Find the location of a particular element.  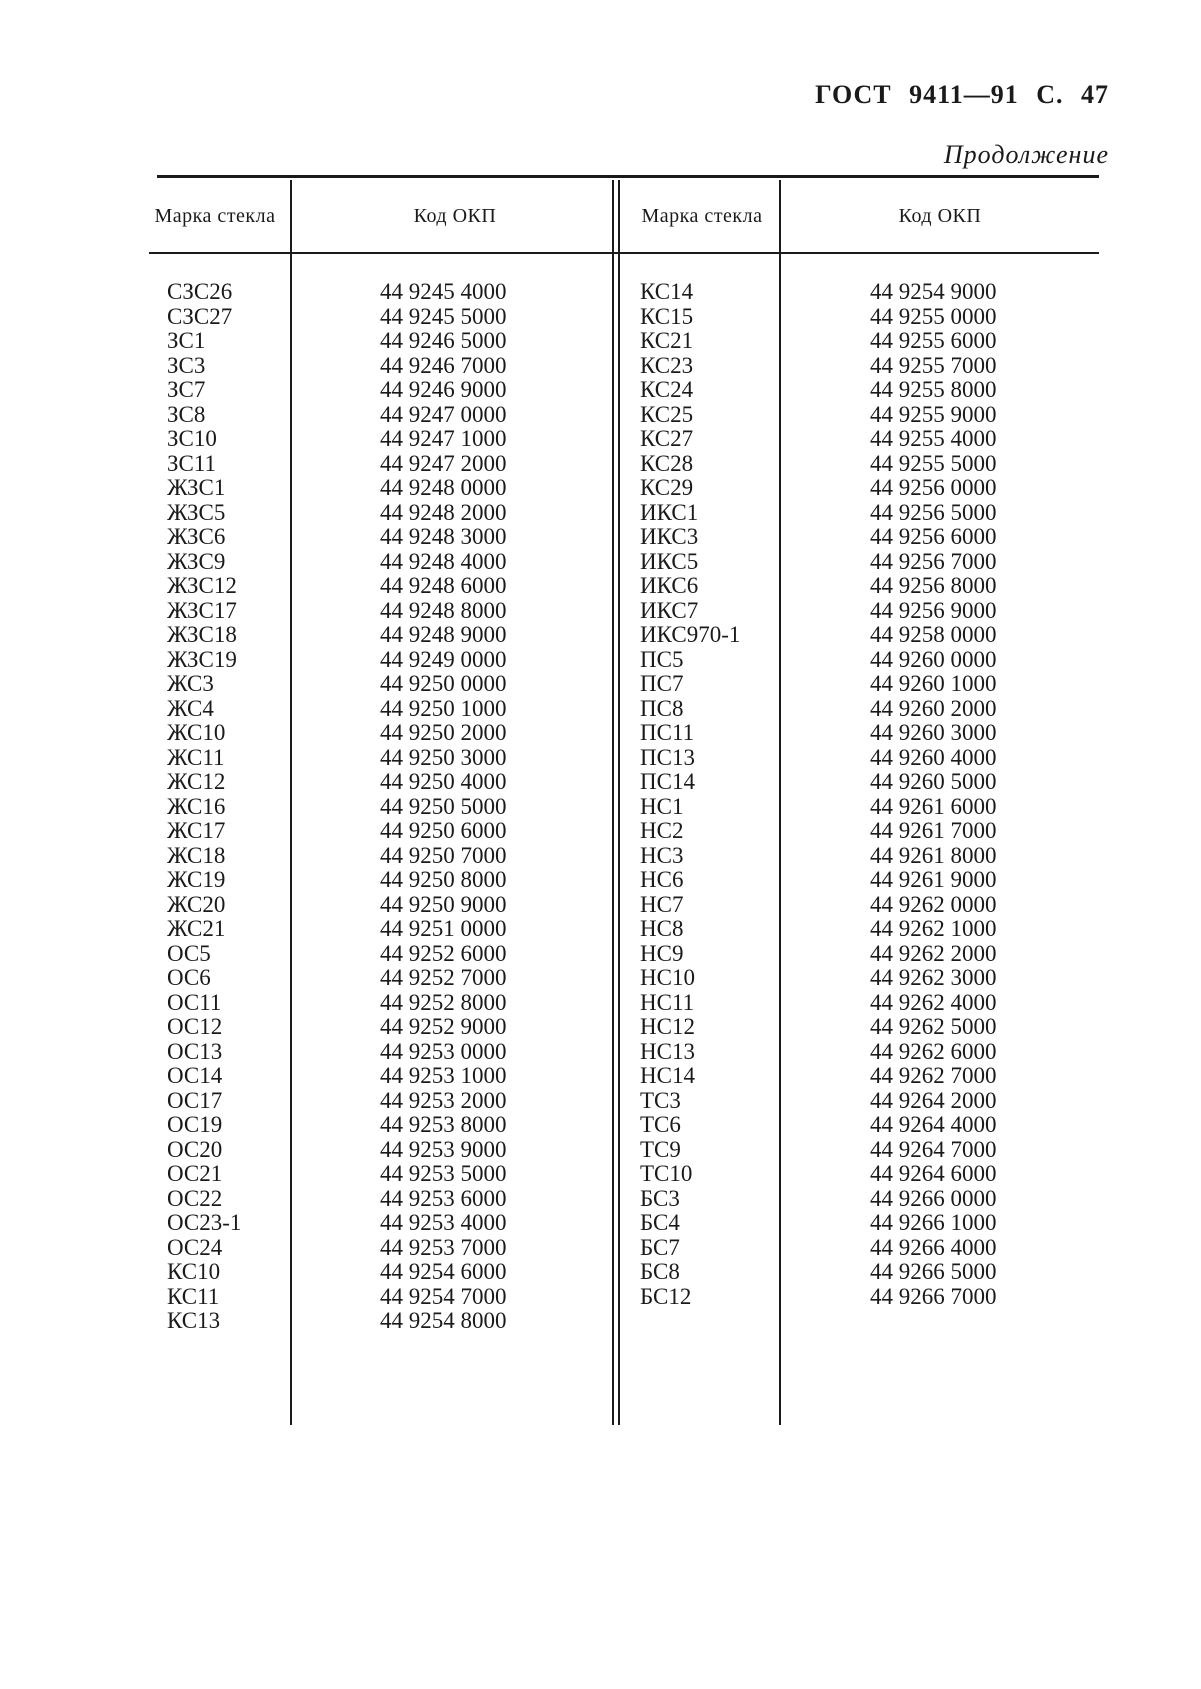

glass-mark-cell: ПС11 is located at coordinates (667, 732).